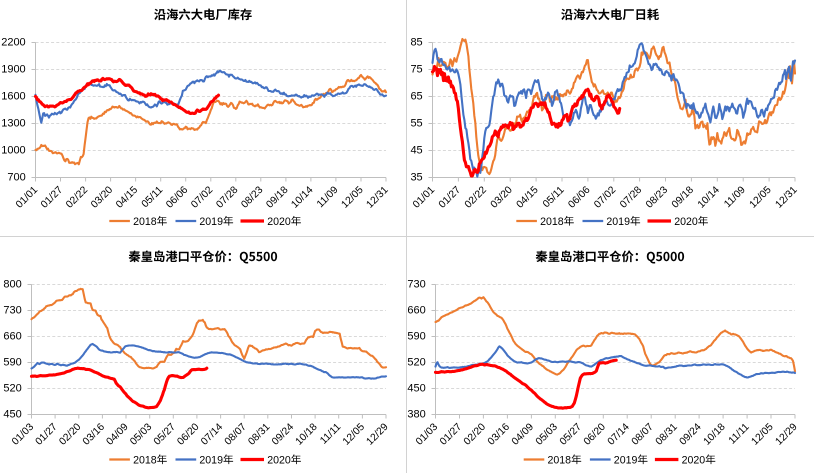  What do you see at coordinates (16, 177) in the screenshot?
I see `svg-text: 700` at bounding box center [16, 177].